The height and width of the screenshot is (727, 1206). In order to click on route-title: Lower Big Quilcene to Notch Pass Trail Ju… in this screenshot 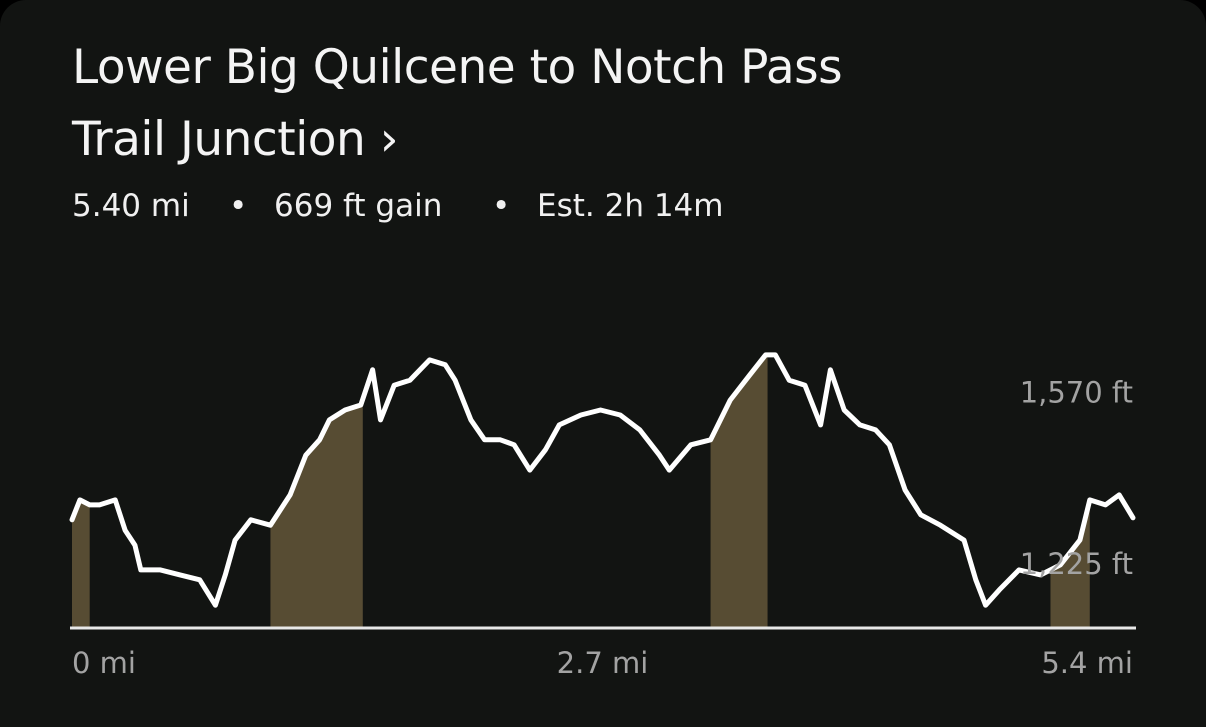, I will do `click(457, 103)`.